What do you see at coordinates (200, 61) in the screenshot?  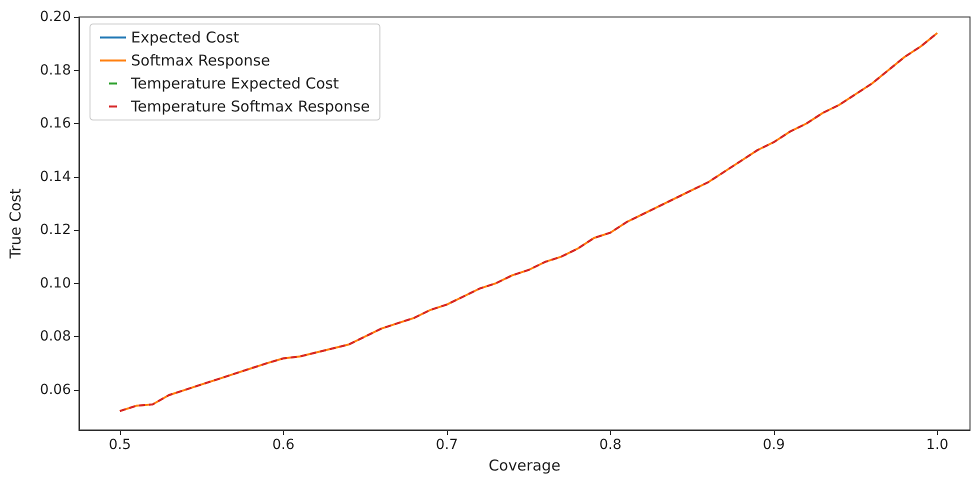 I see `legend-label: Softmax Response` at bounding box center [200, 61].